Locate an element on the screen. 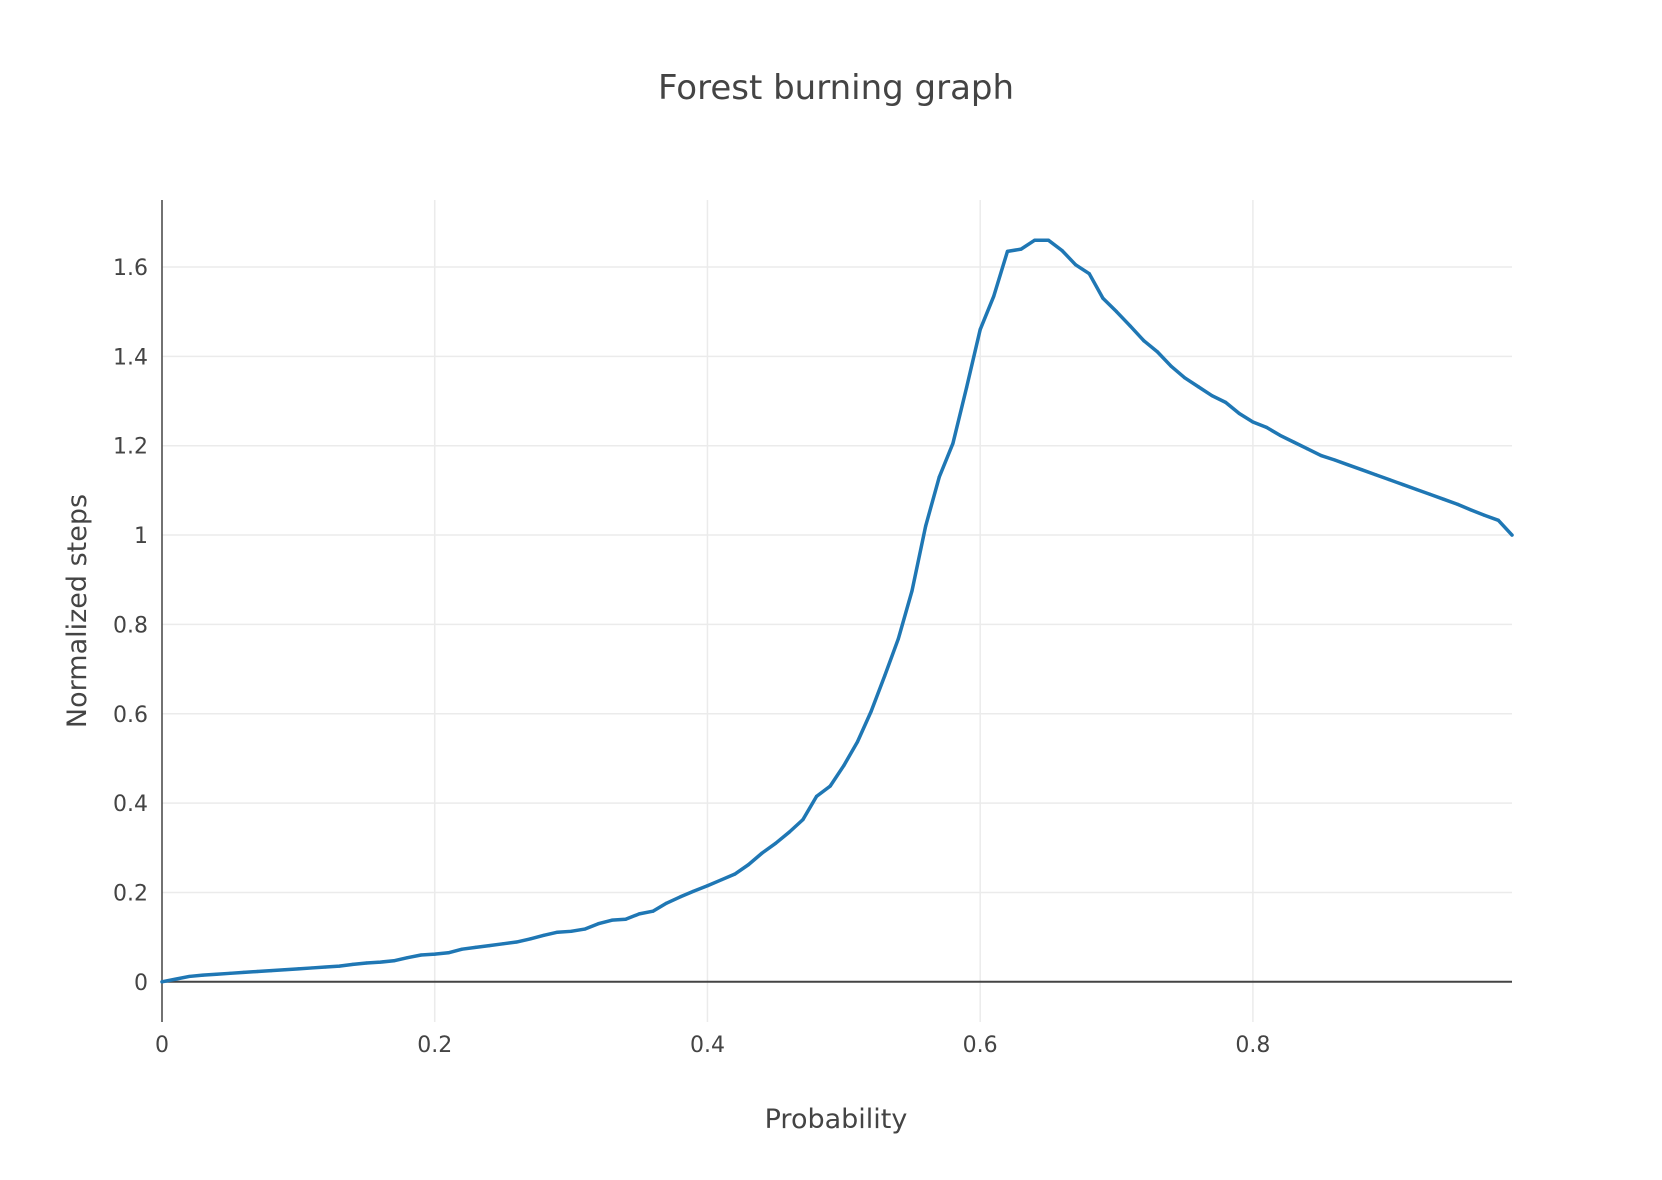 Image resolution: width=1662 pixels, height=1180 pixels. x-tick-label: 0.4 is located at coordinates (707, 1045).